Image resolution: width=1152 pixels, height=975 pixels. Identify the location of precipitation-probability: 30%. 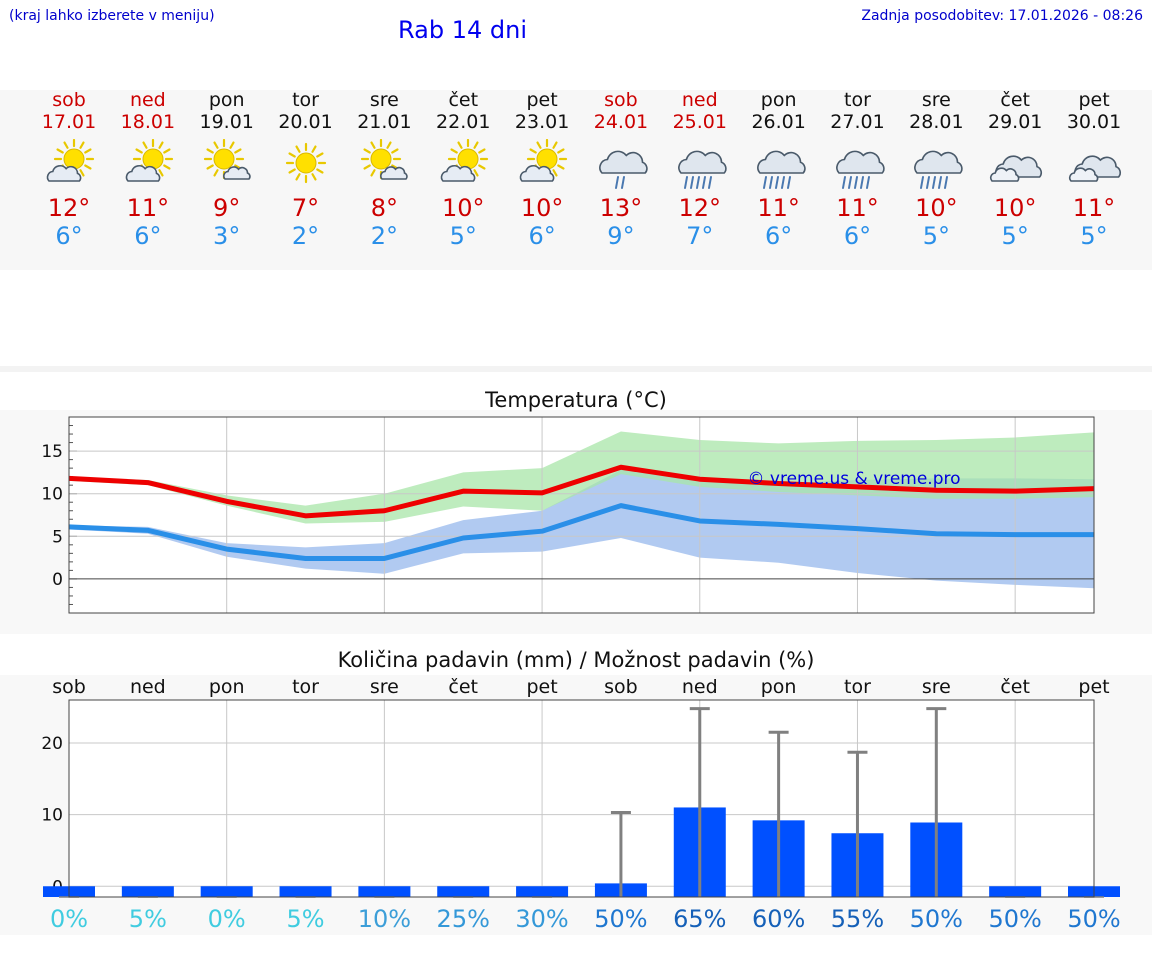
(541, 919).